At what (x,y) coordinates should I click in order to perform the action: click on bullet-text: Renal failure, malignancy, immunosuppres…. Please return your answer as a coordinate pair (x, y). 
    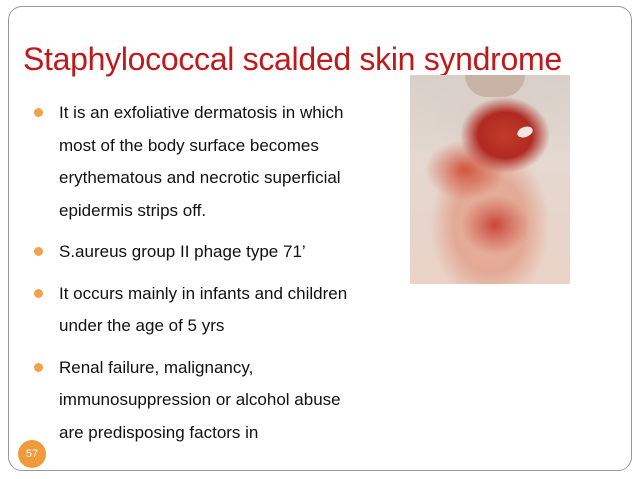
    Looking at the image, I should click on (200, 399).